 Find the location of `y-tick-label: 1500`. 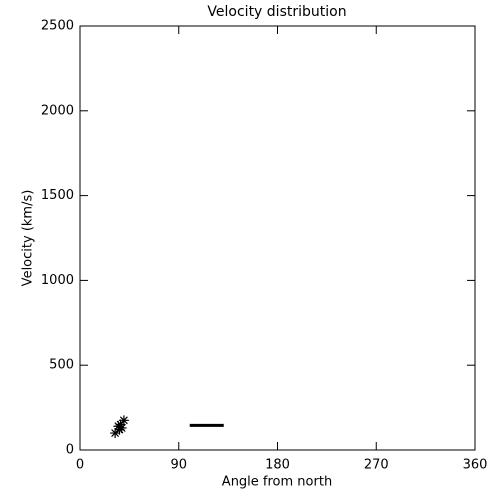

y-tick-label: 1500 is located at coordinates (57, 195).